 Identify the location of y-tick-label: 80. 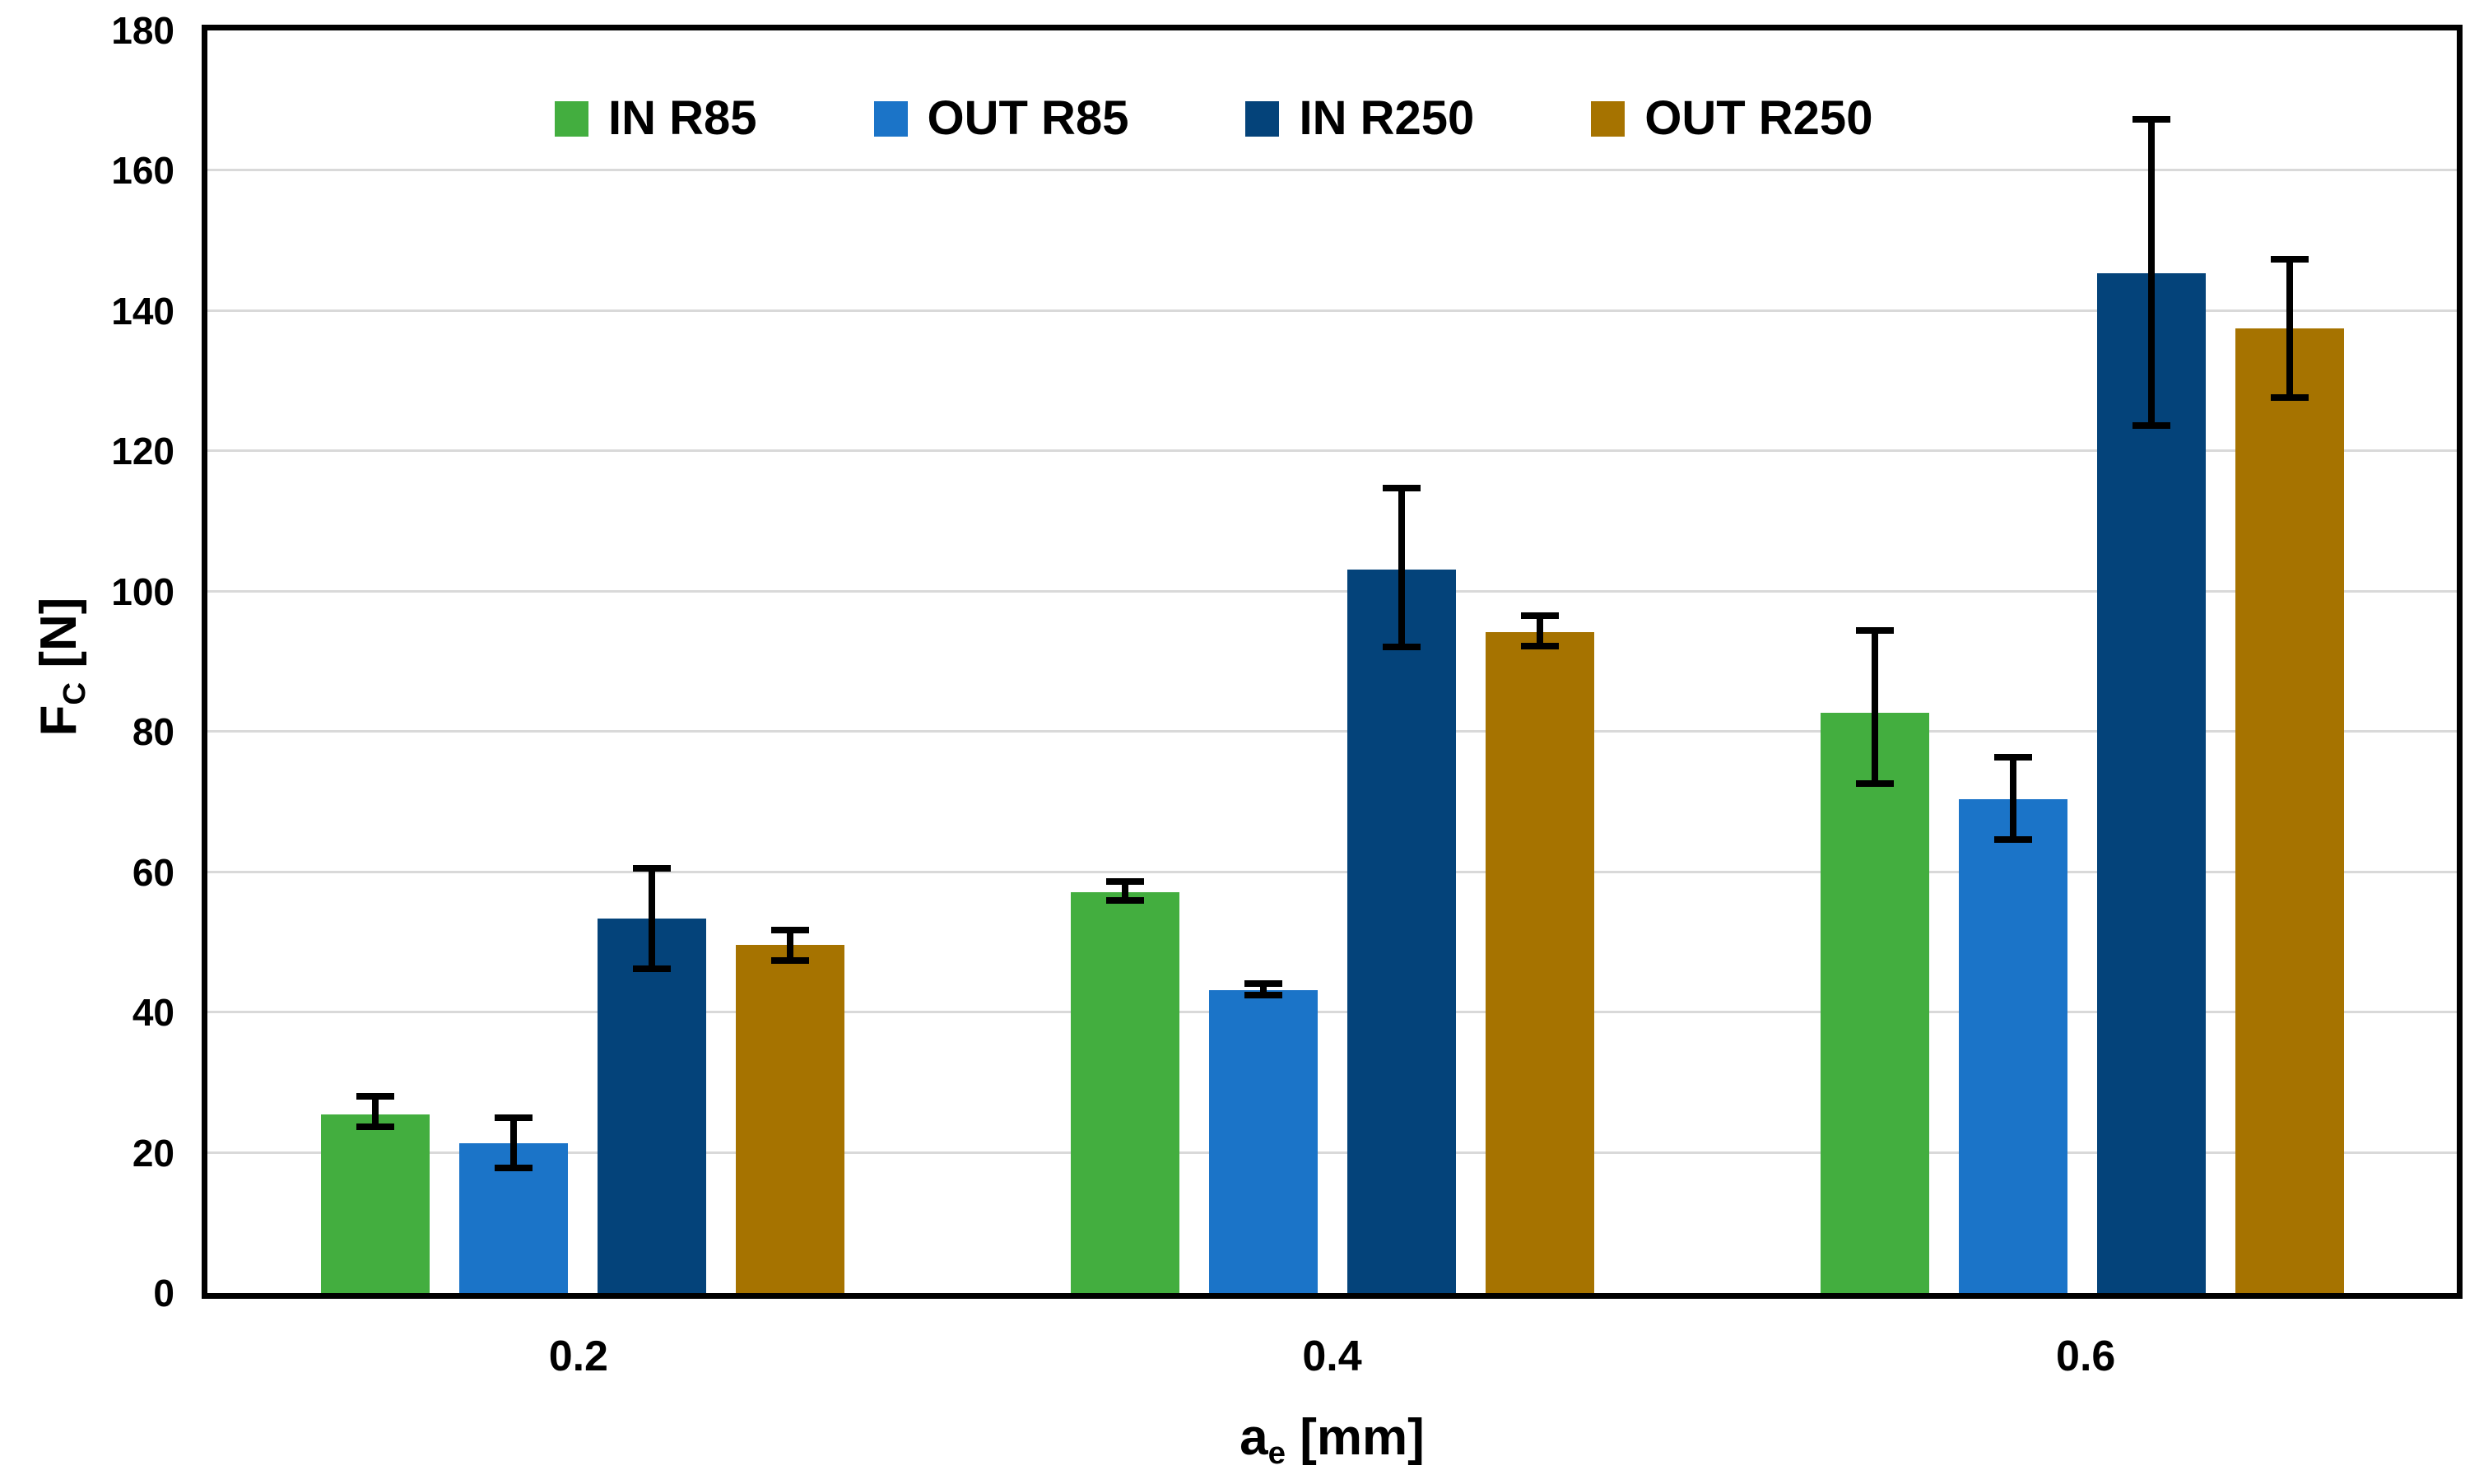
(153, 732).